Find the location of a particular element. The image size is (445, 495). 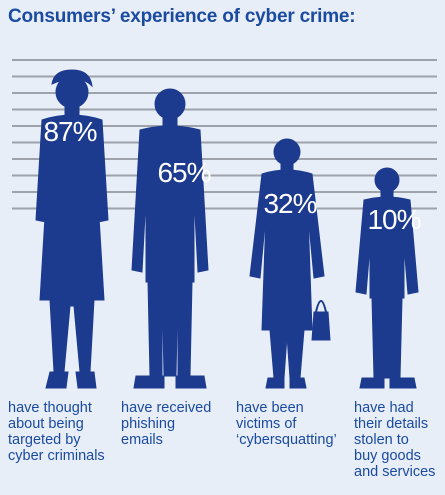

category-caption: have been victims of ‘cybersquatting’ is located at coordinates (286, 424).